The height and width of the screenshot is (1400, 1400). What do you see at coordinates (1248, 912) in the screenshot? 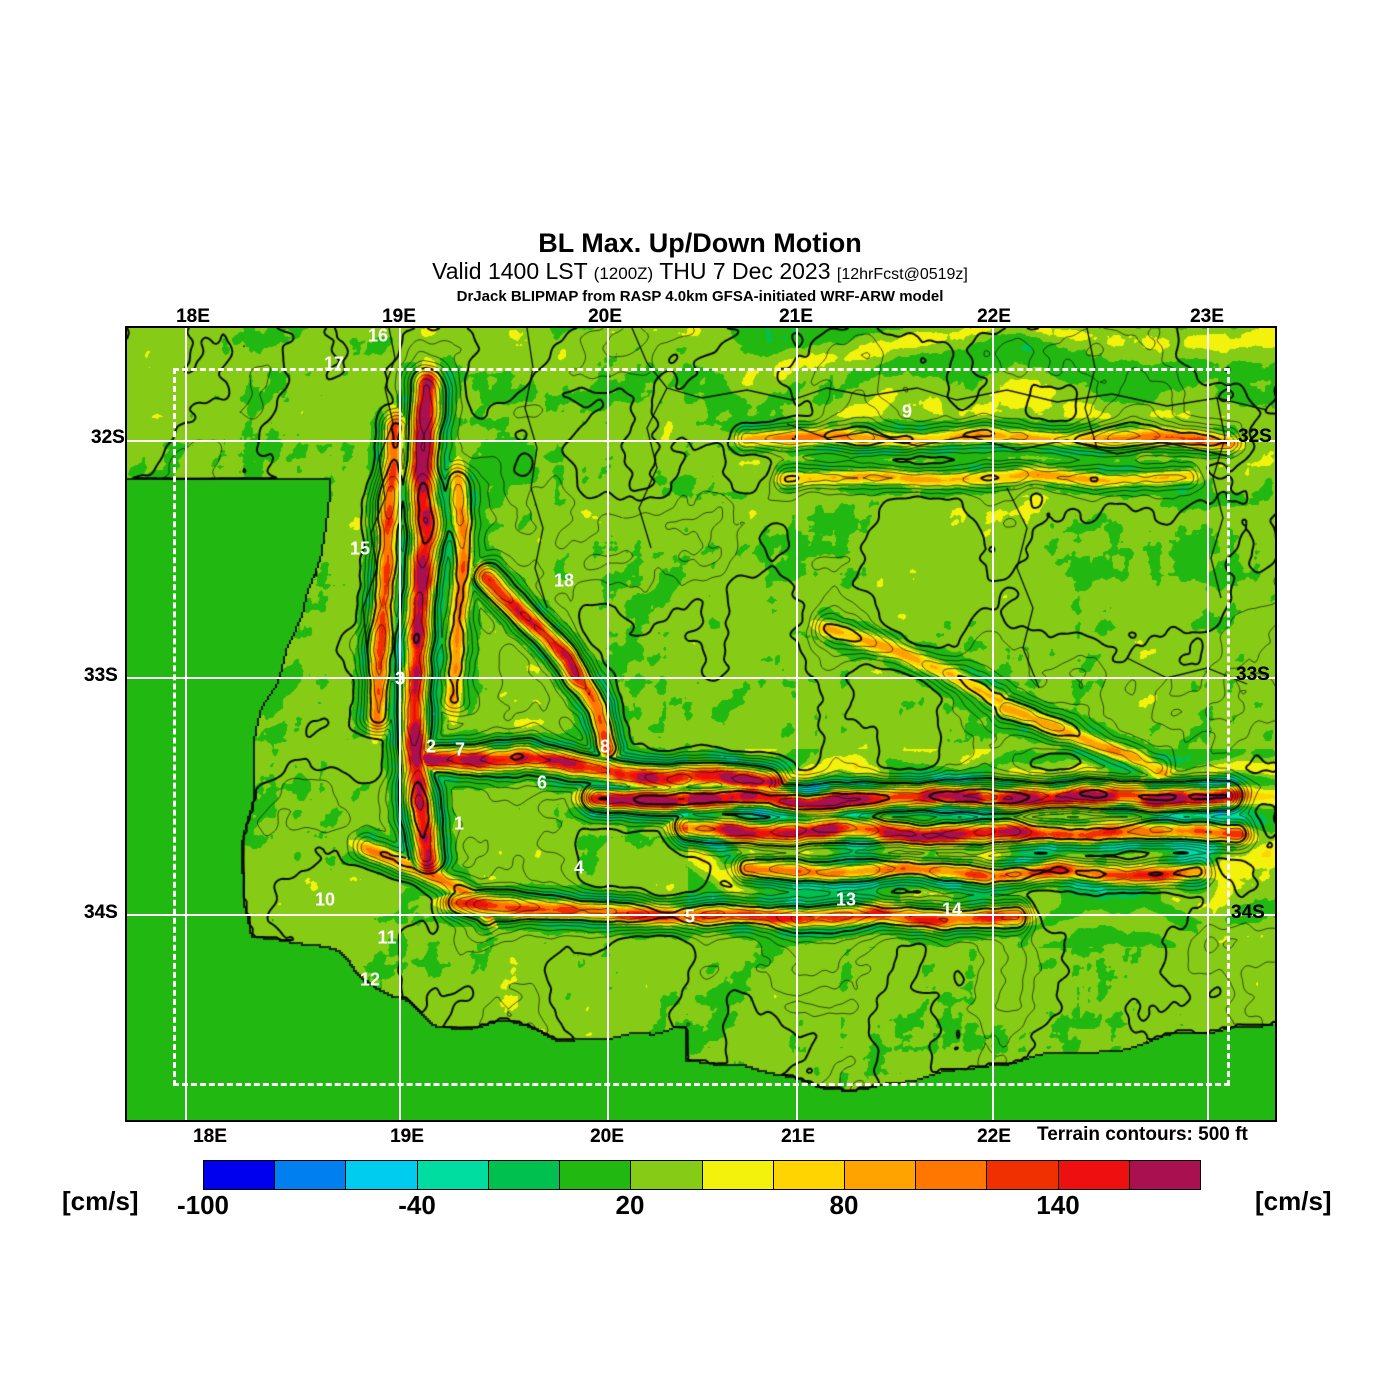
I see `lat-label-right-34s: 34S` at bounding box center [1248, 912].